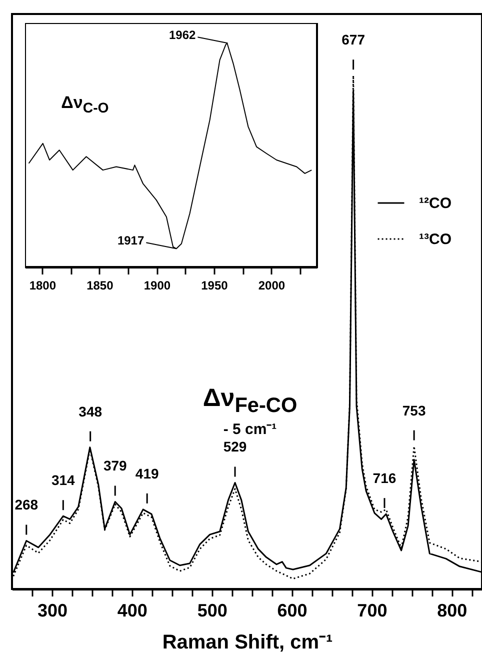  I want to click on x-tick-label: 2000, so click(272, 285).